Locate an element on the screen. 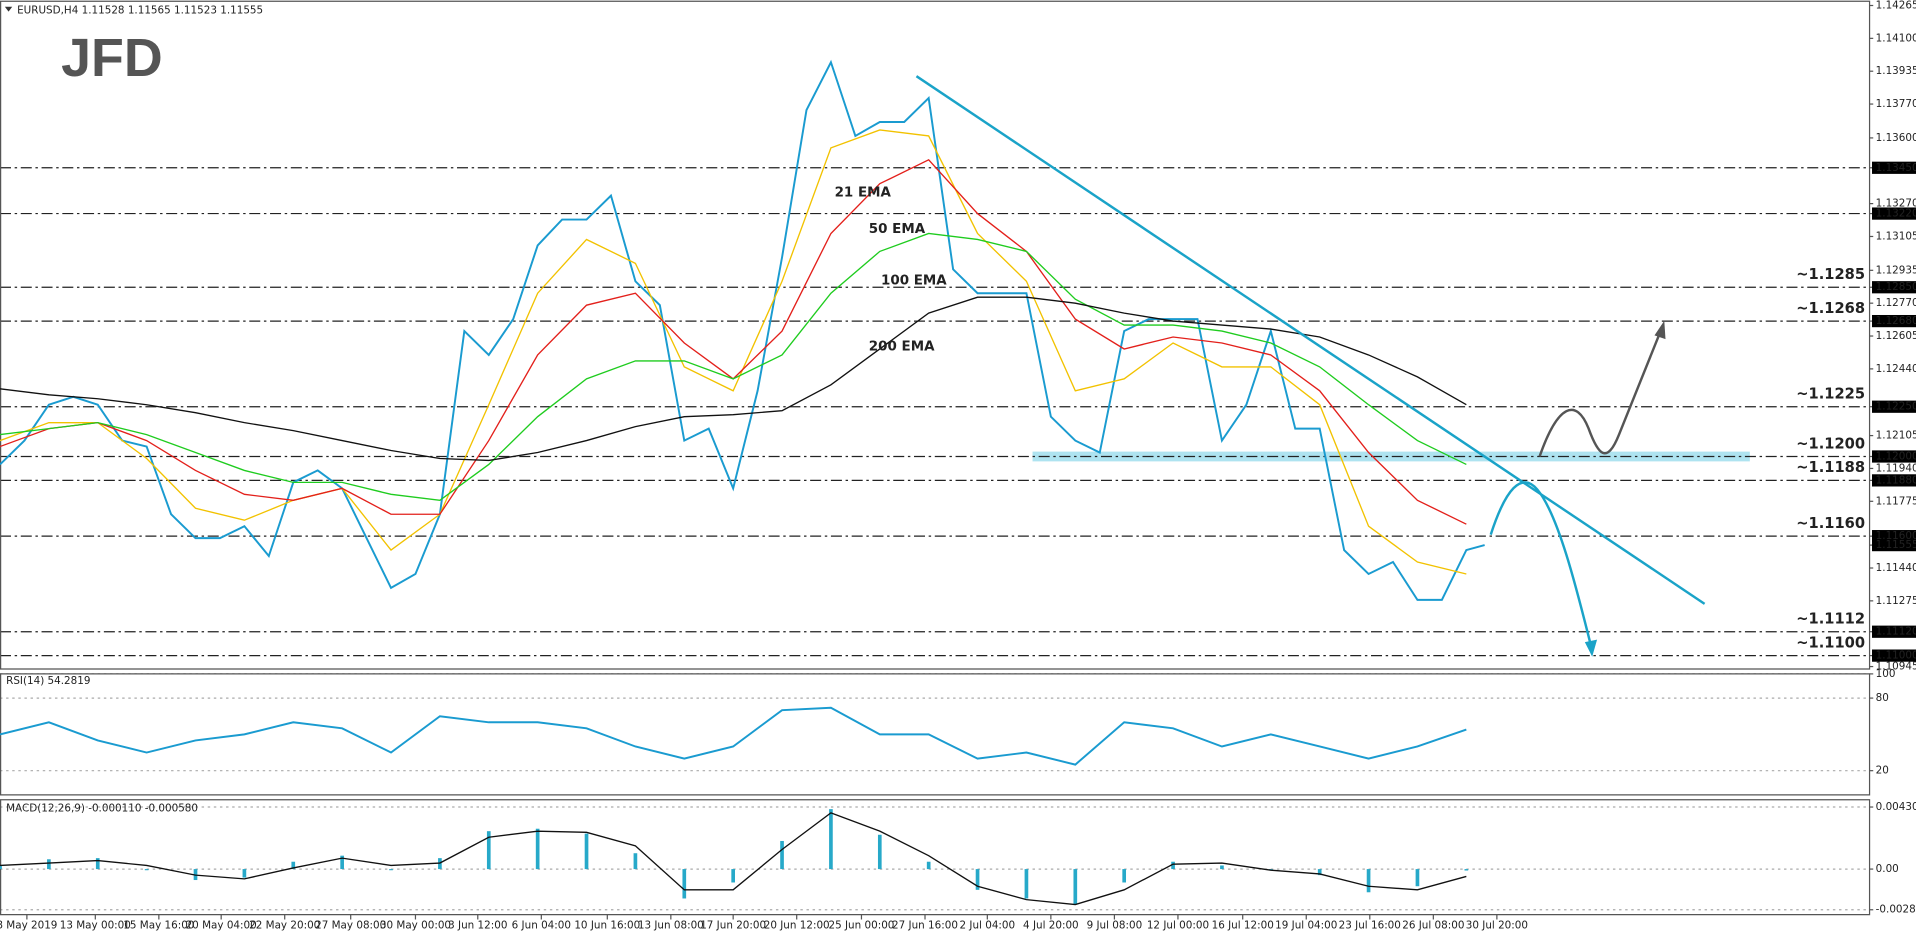  y-tick-label: 1.13450 is located at coordinates (1896, 168).